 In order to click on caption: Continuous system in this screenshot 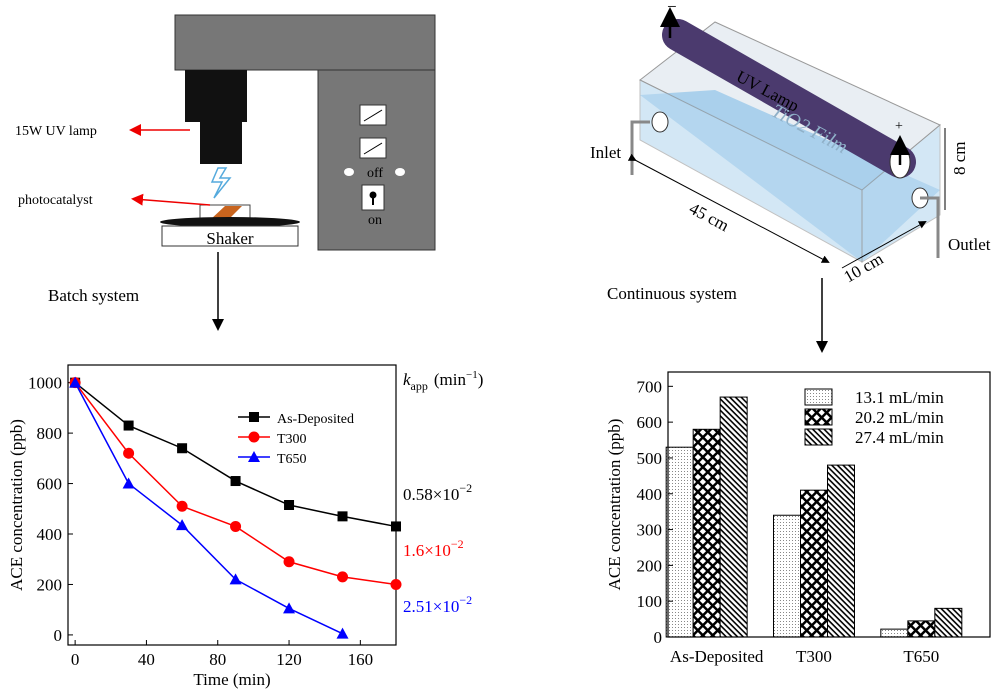, I will do `click(672, 293)`.